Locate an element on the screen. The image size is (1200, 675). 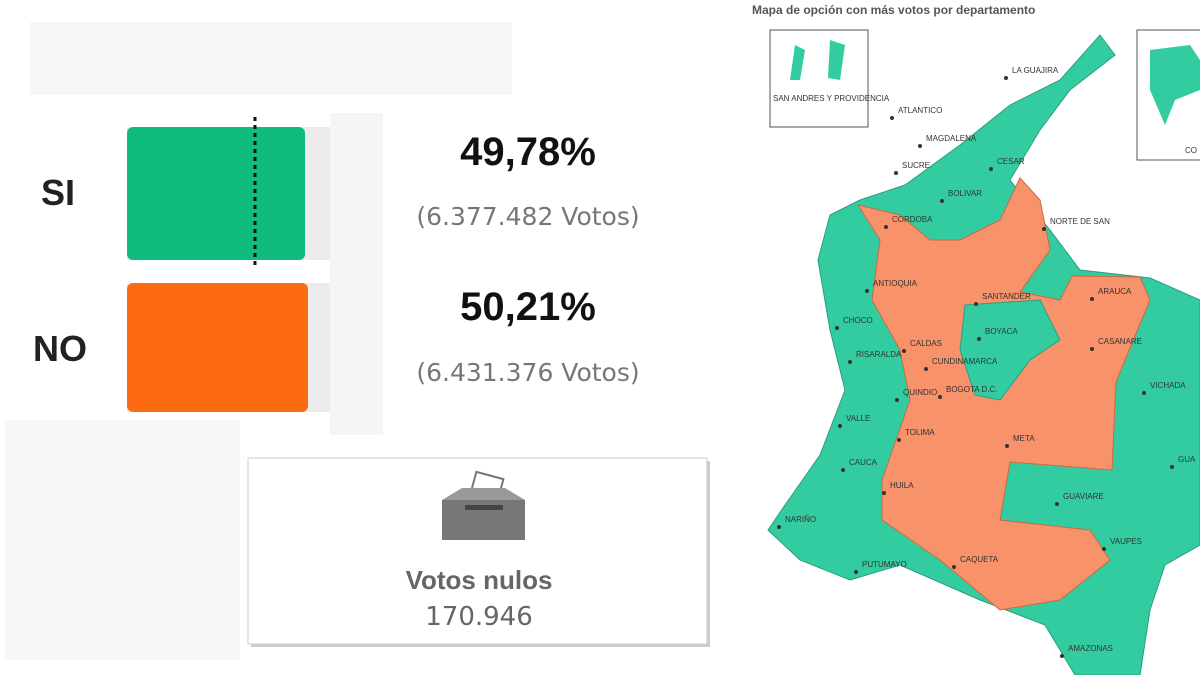
department-label: CAQUETA is located at coordinates (979, 559).